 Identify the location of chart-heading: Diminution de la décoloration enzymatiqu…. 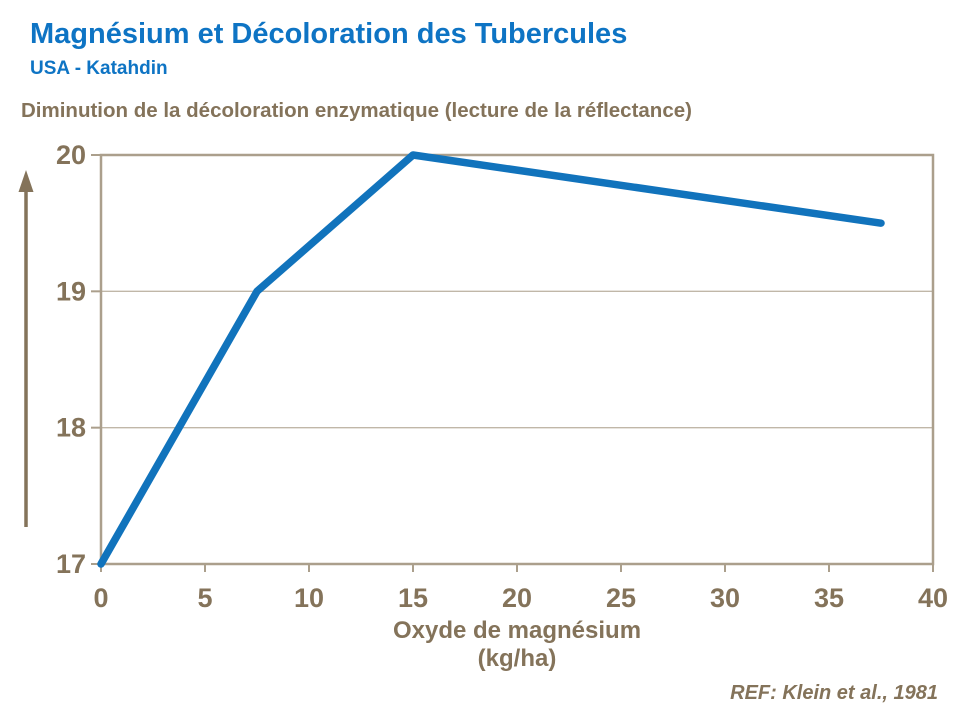
(356, 110).